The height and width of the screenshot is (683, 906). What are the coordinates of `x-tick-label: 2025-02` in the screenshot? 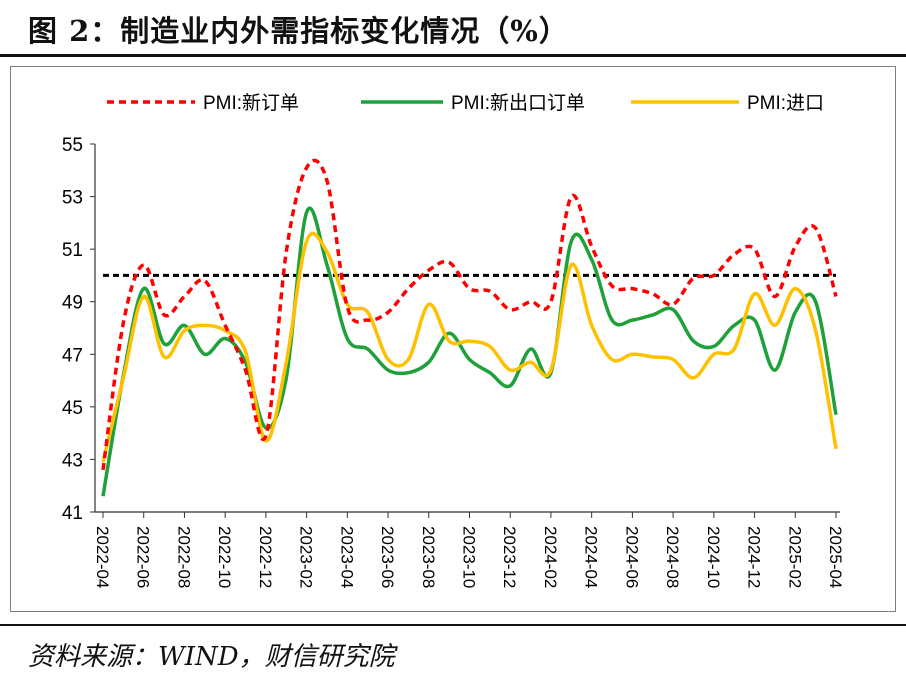 It's located at (794, 557).